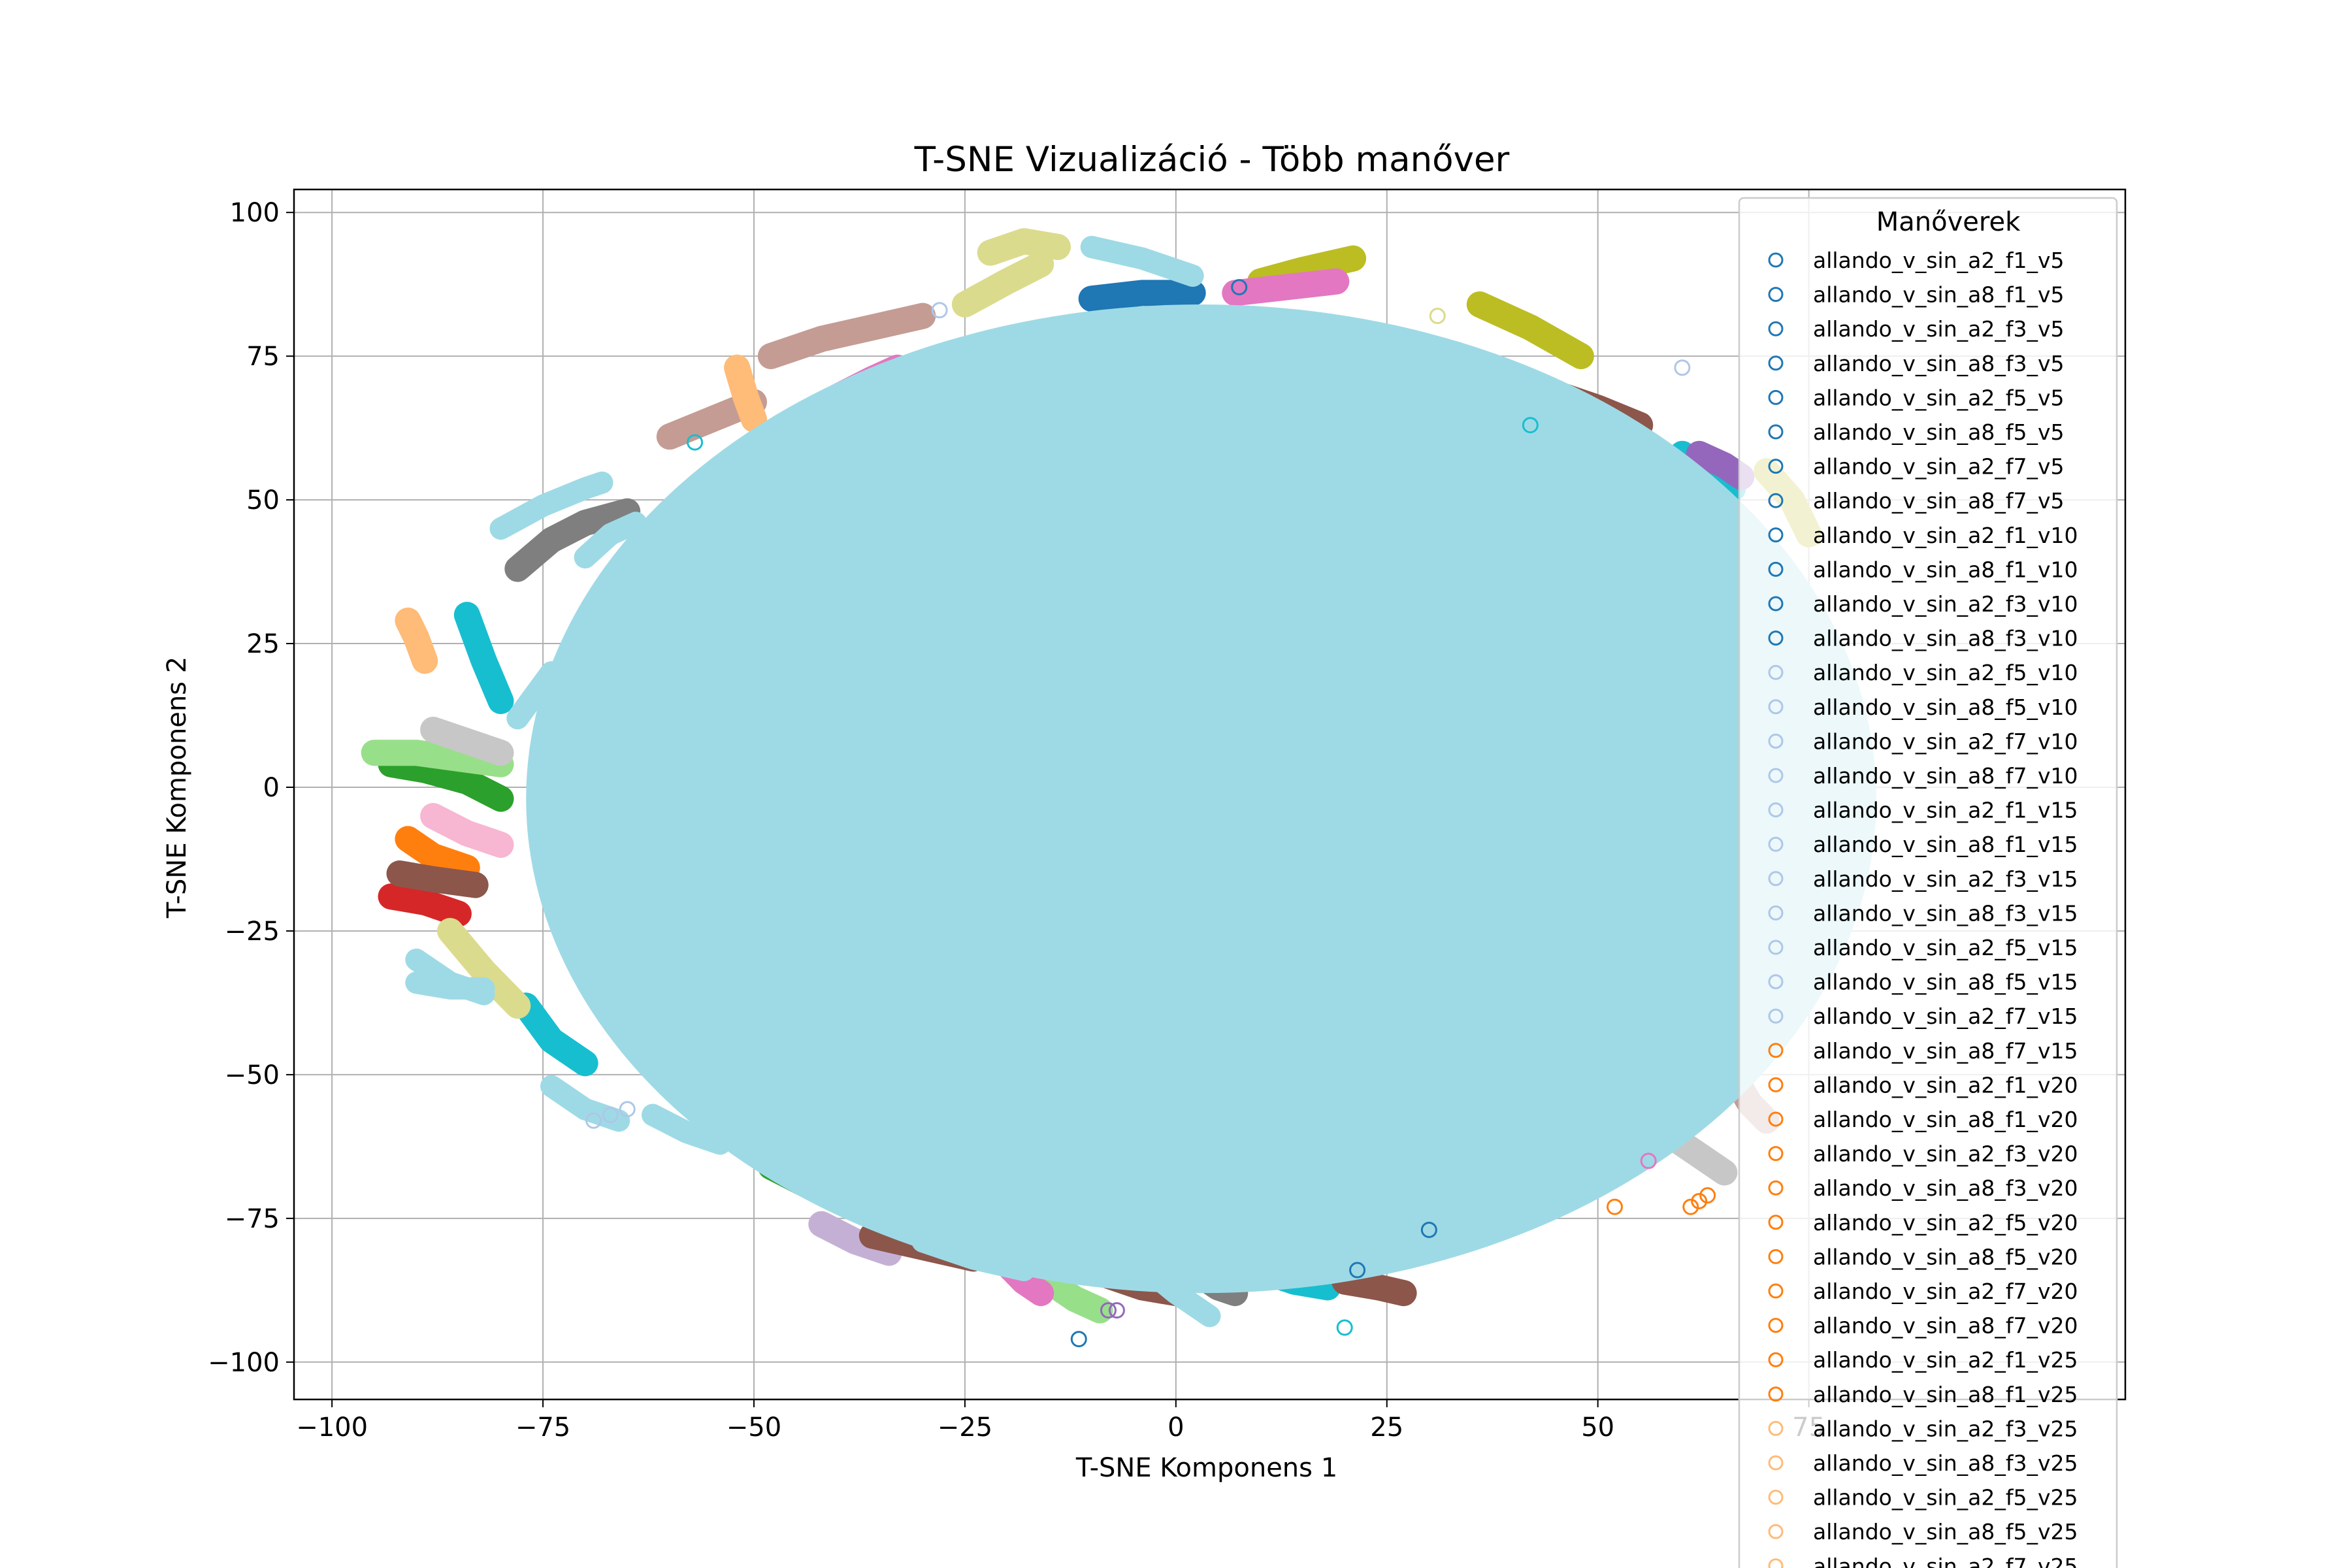 The image size is (2352, 1568). I want to click on legend-label: allando_v_sin_a8_f1_v10, so click(1945, 569).